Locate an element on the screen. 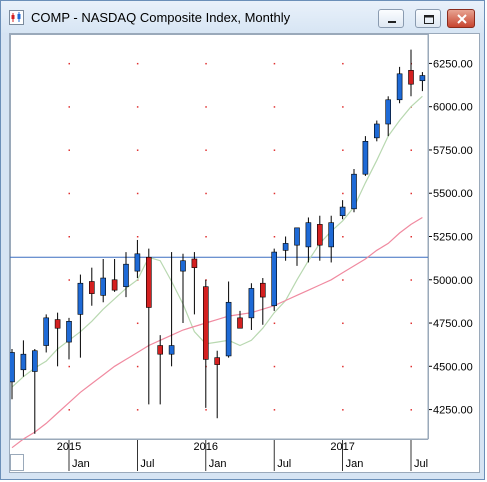  window-title: COMP - NASDAQ Composite Index, Monthly is located at coordinates (161, 17).